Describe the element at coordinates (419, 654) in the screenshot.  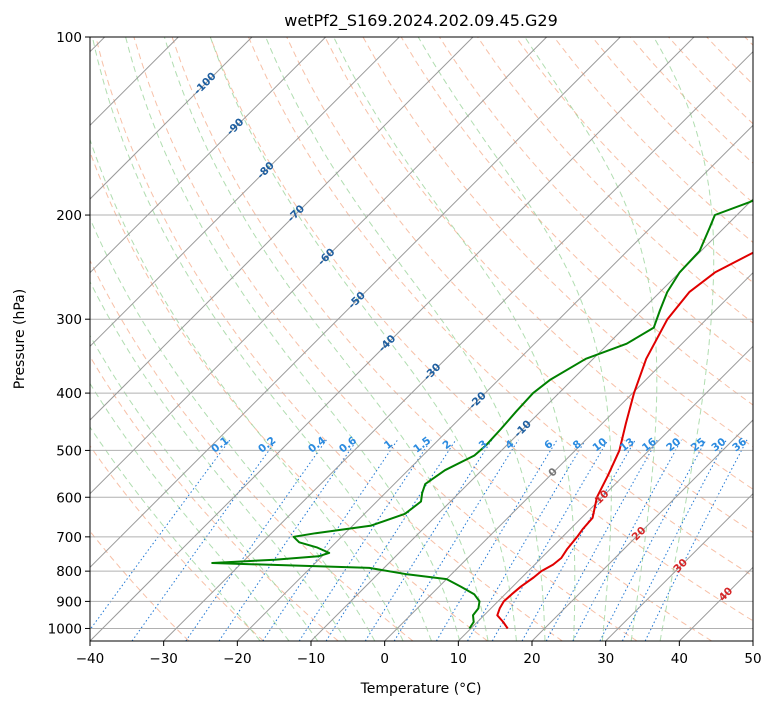
I see `x-axis: −40 −30 −20 −10 0 10 20 30 40 50` at that location.